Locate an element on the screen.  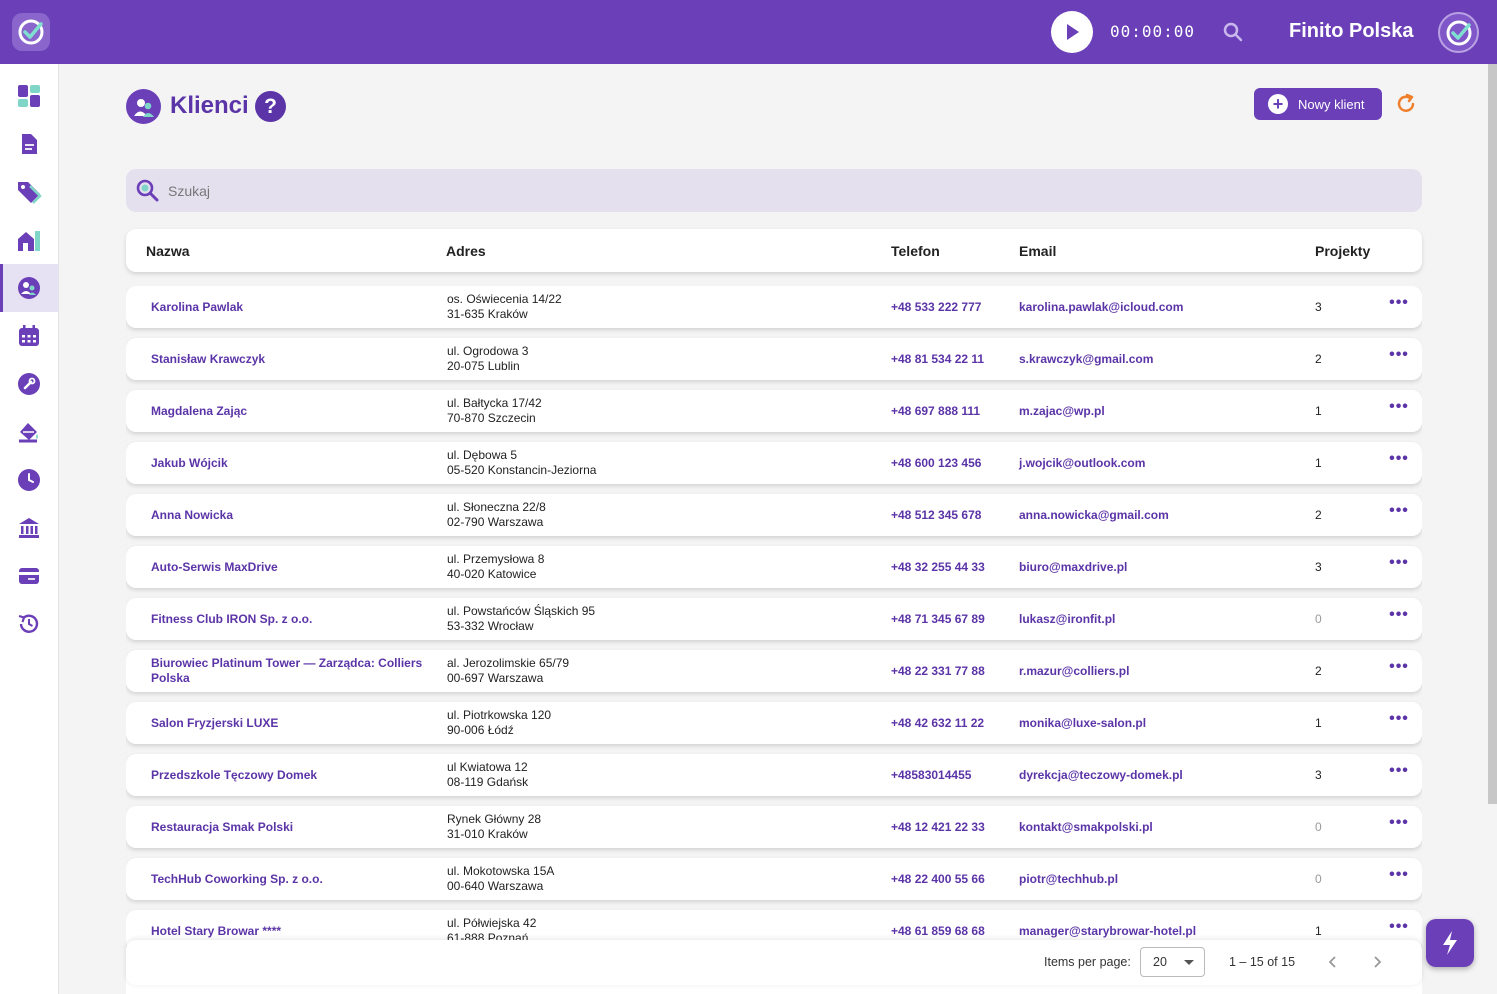
client-name: Magdalena Zając is located at coordinates (199, 410).